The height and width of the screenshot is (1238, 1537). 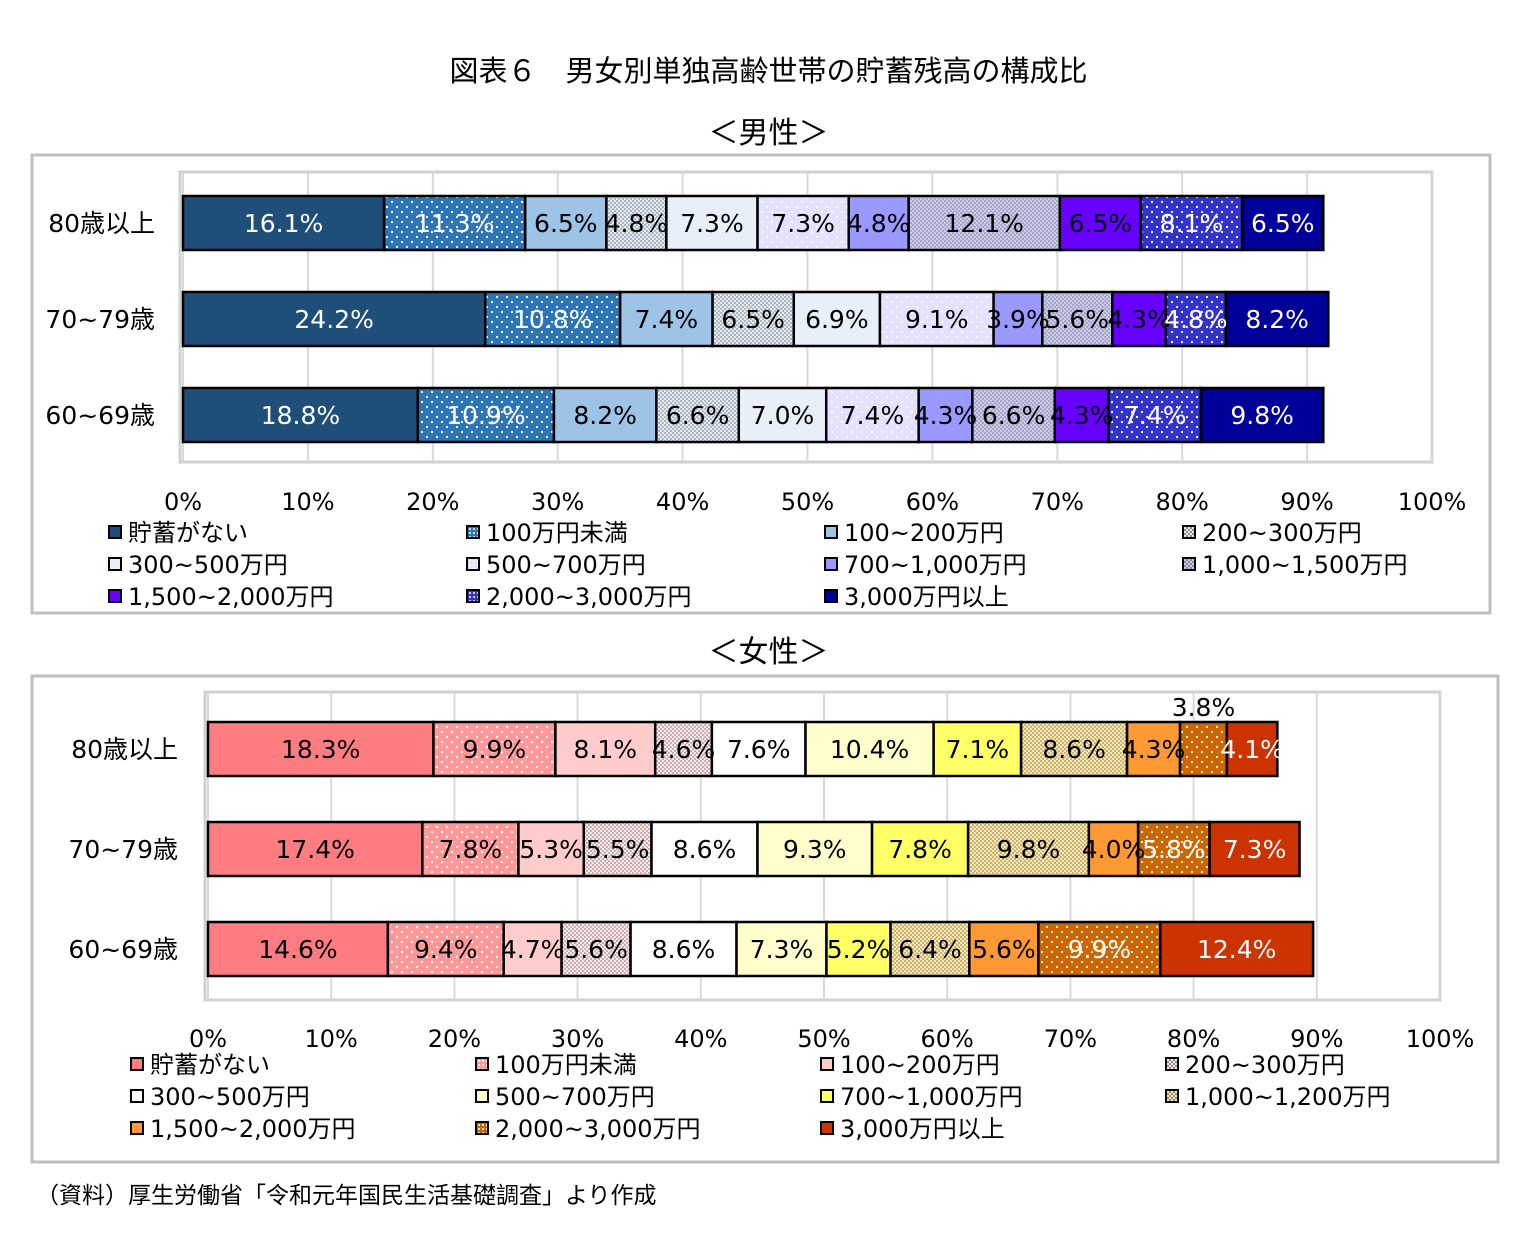 I want to click on data-label: 5.8%, so click(x=1174, y=849).